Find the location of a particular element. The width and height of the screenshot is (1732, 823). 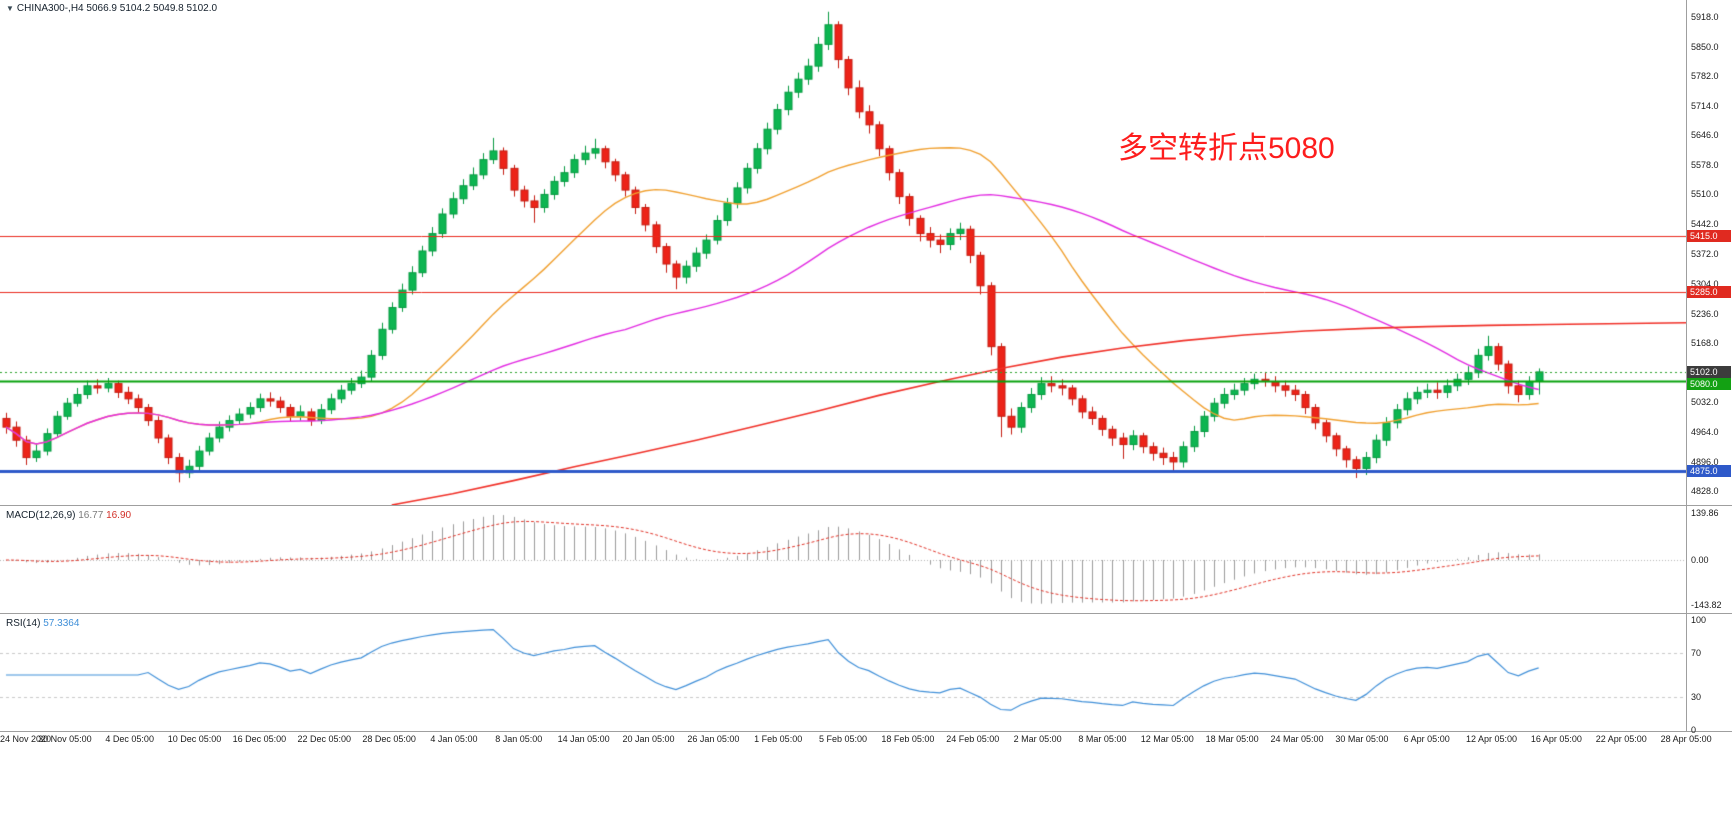

pivot-5080-tag: 5080.0 is located at coordinates (1709, 383).